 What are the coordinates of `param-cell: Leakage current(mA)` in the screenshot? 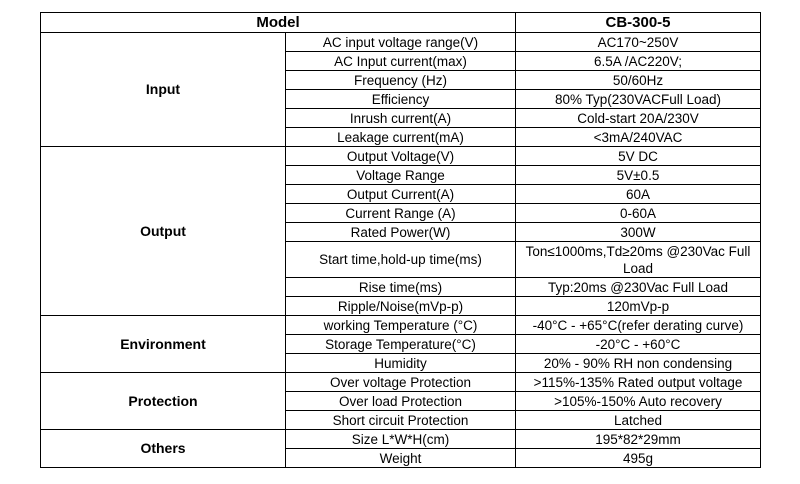 It's located at (400, 137).